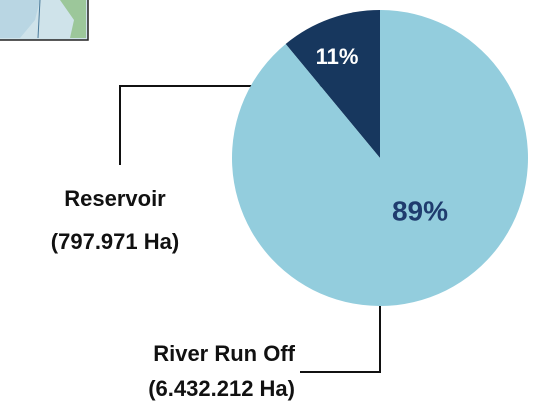  What do you see at coordinates (332, 84) in the screenshot?
I see `pie-slice` at bounding box center [332, 84].